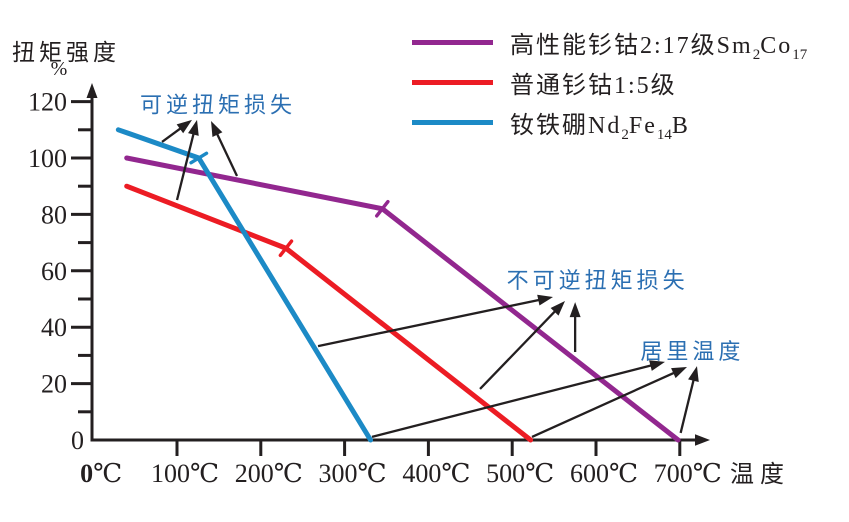  I want to click on annotation-arrow-irreversible-2-head-icon, so click(575, 310).